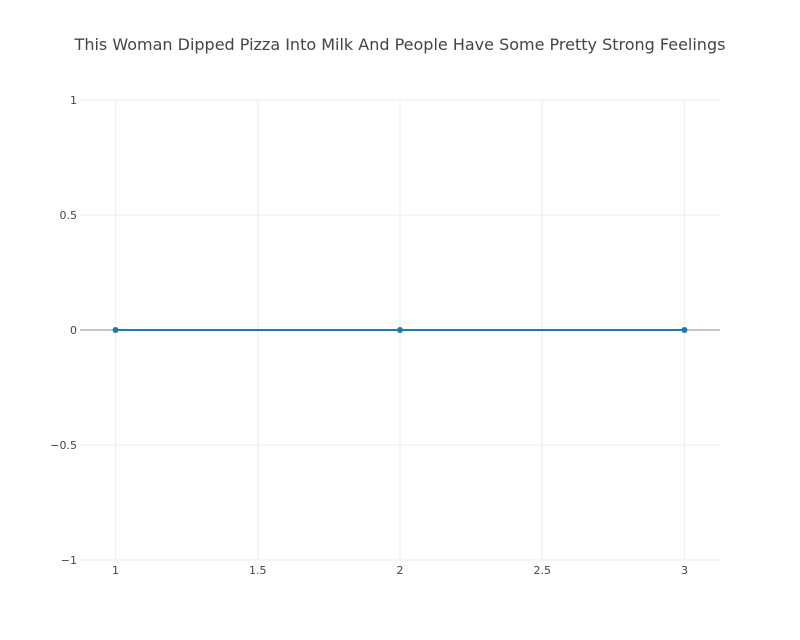 The image size is (800, 640). What do you see at coordinates (63, 330) in the screenshot?
I see `y-axis-ticks: −1 −0.5 0 0.5 1` at bounding box center [63, 330].